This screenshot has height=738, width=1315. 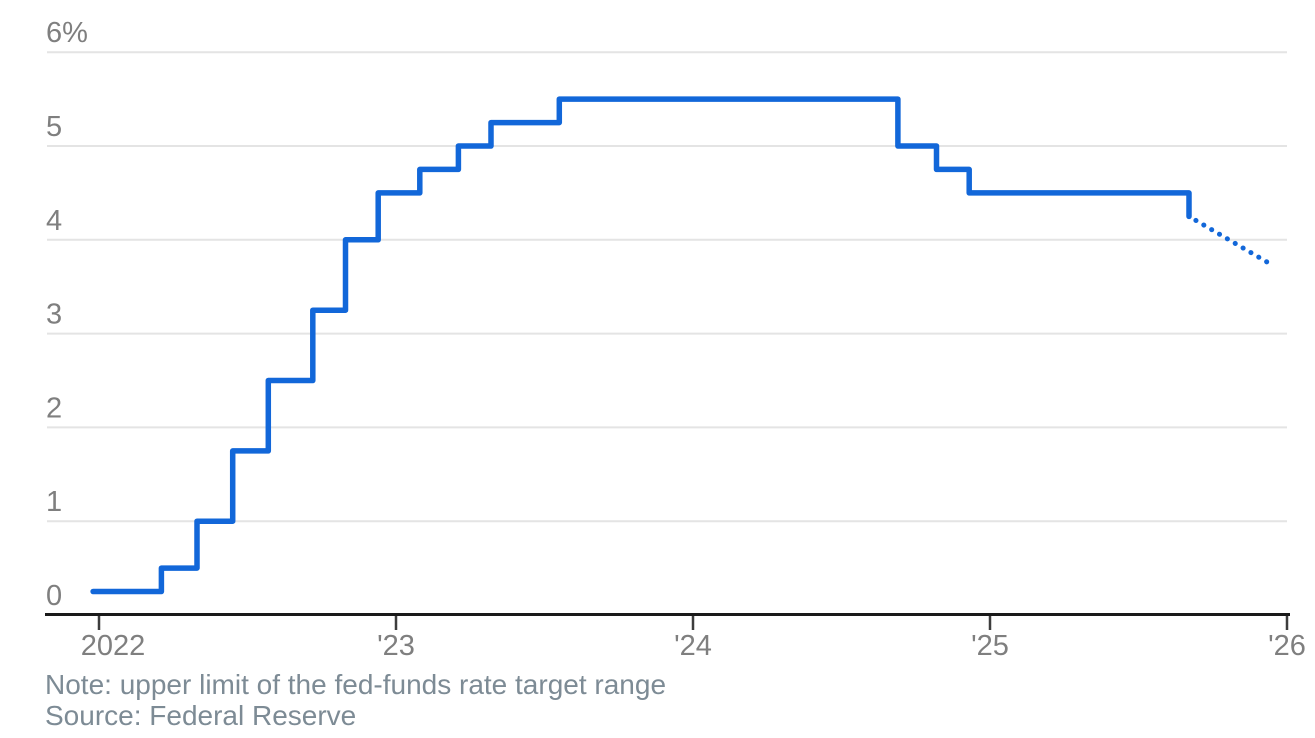 I want to click on chart-source: Source: Federal Reserve, so click(x=201, y=715).